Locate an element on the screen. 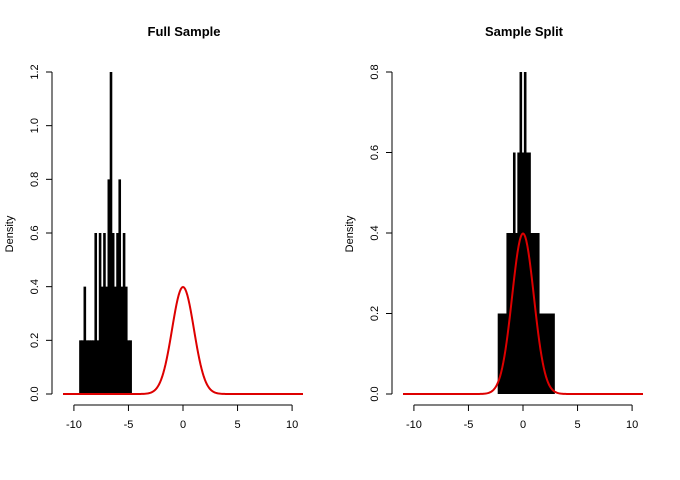 The height and width of the screenshot is (480, 680). y-tick-label: 1.0 is located at coordinates (35, 125).